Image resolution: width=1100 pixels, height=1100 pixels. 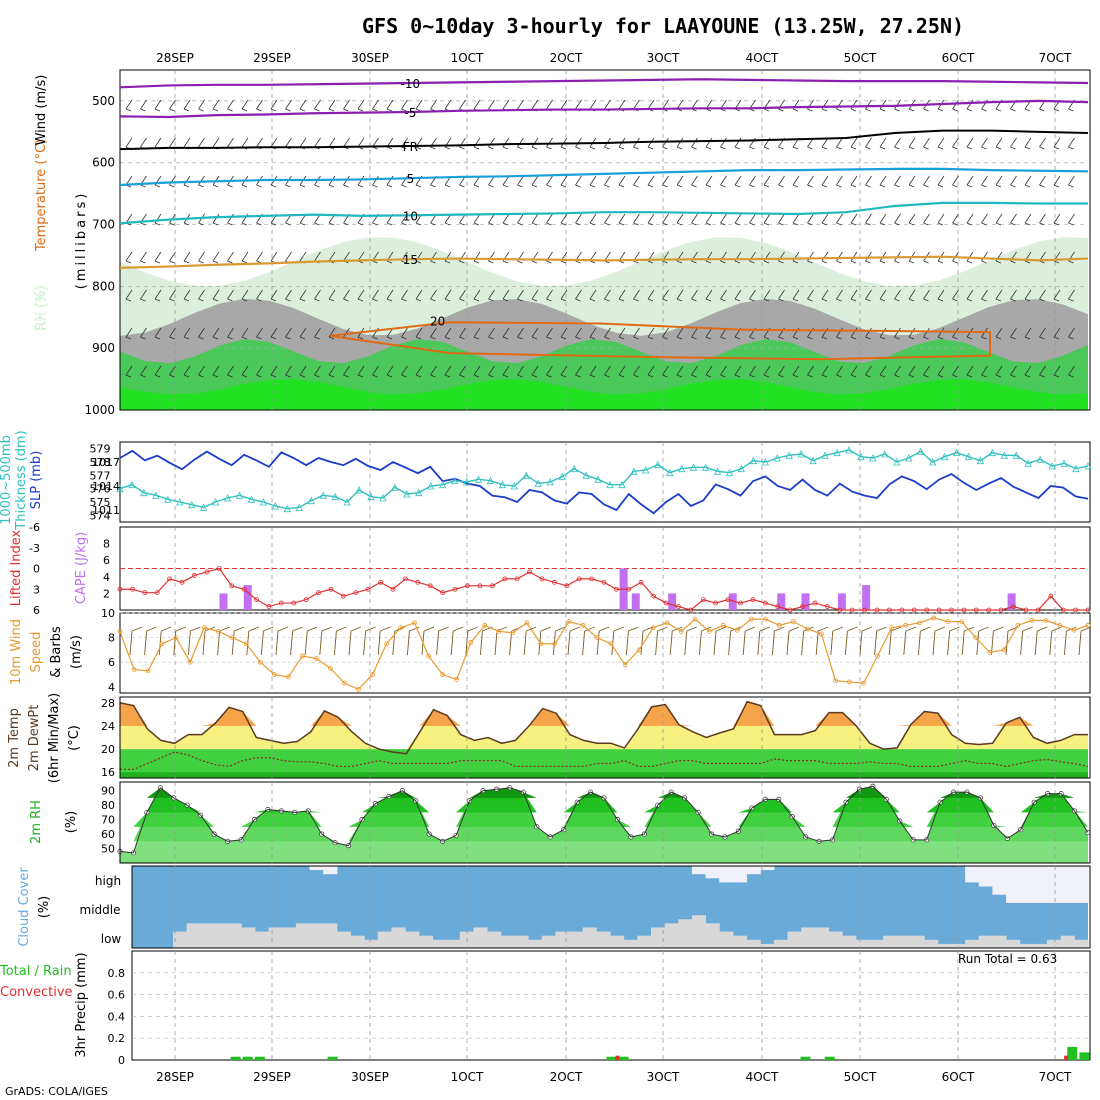 I want to click on surface-wind-barb-flag, so click(x=502, y=629).